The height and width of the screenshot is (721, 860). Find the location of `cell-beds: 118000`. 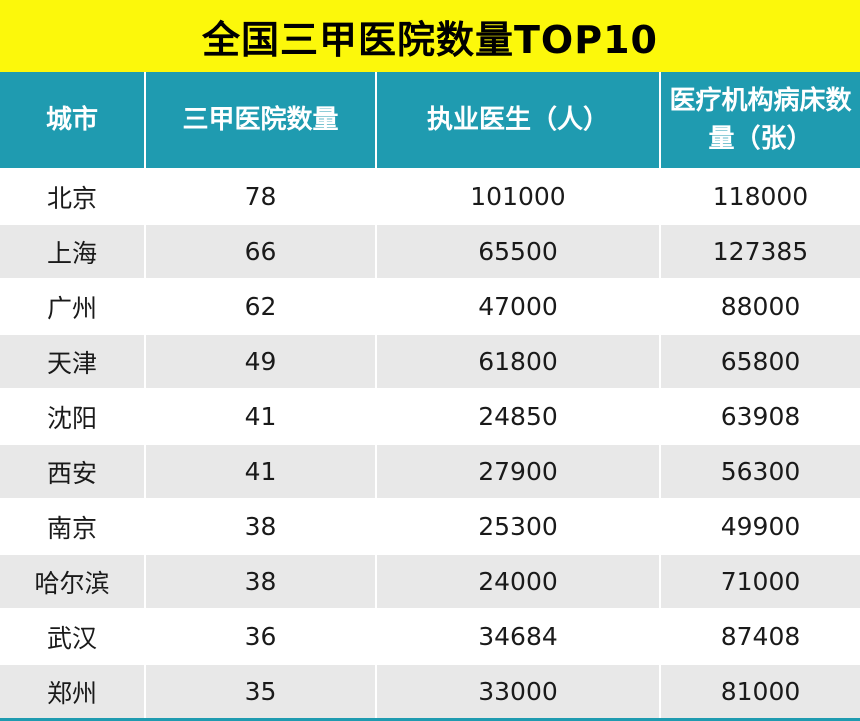

cell-beds: 118000 is located at coordinates (760, 197).